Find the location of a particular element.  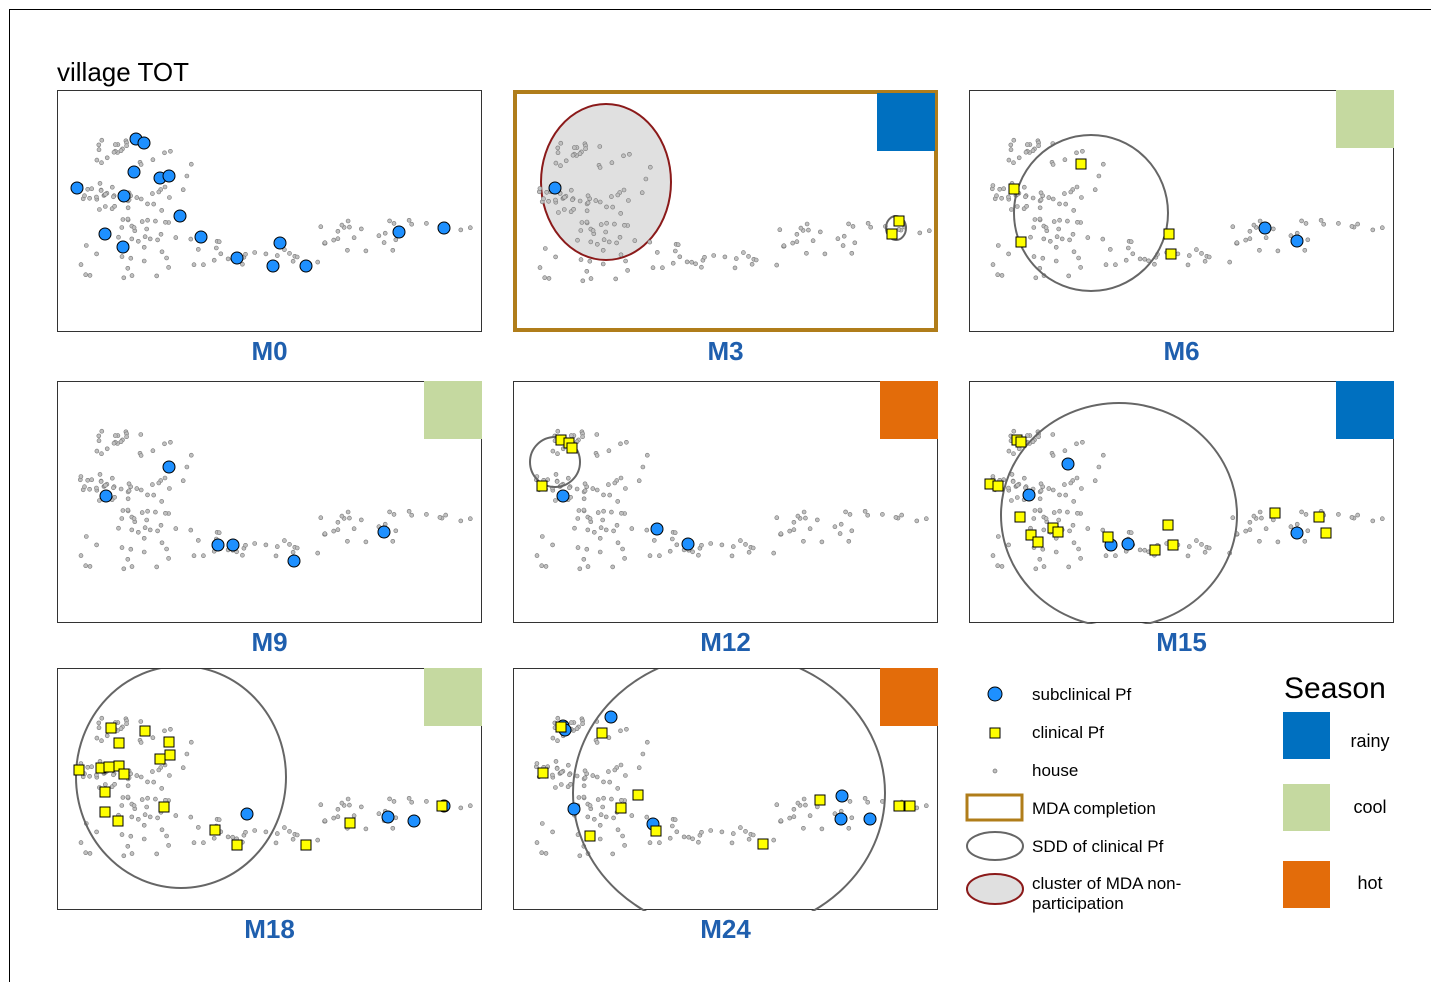

map-panel-m3 is located at coordinates (725, 211).